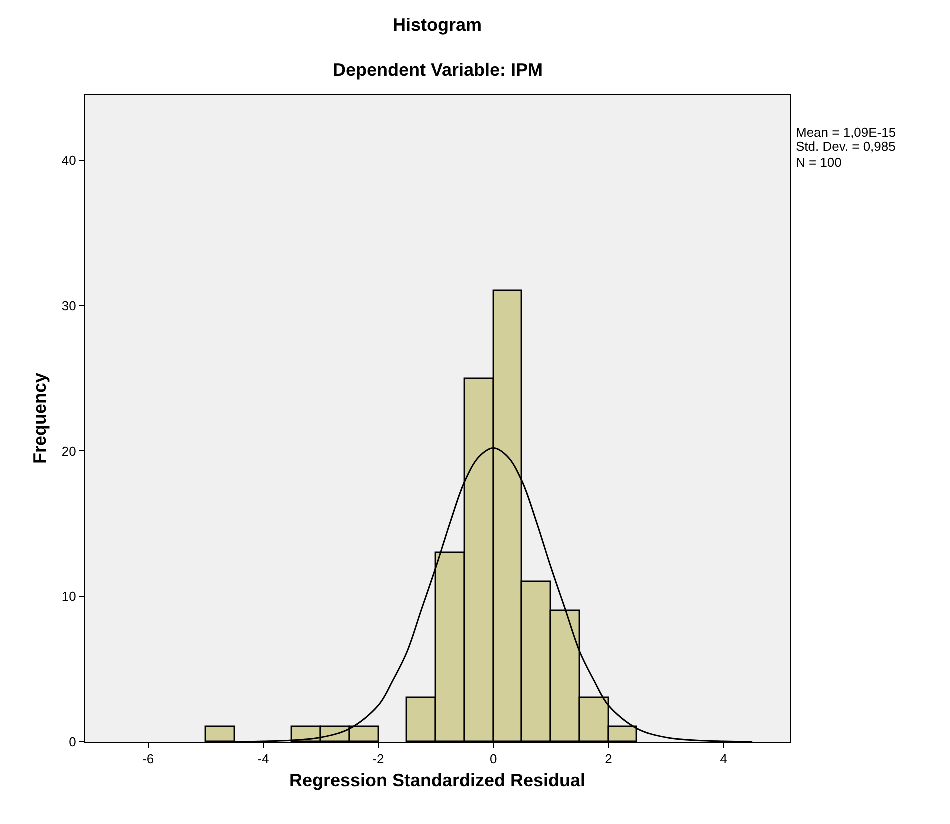  I want to click on text: Std. Dev. = 0,985, so click(846, 146).